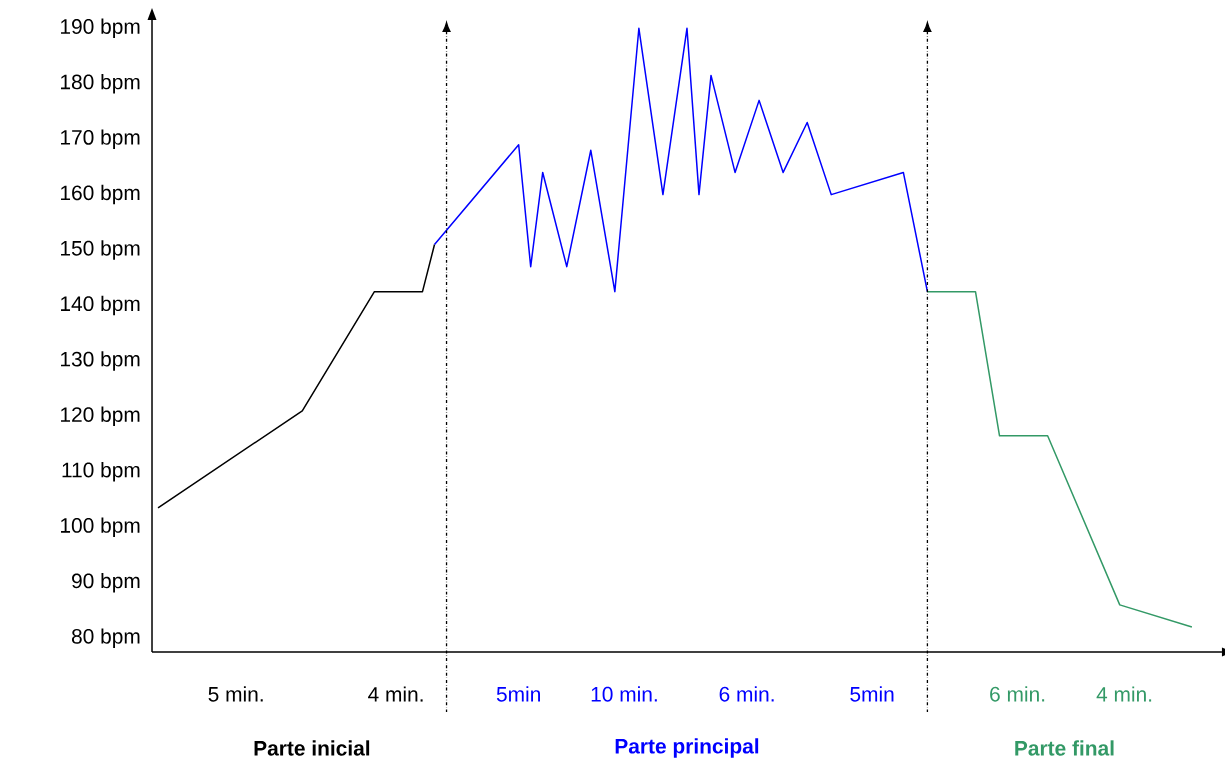  What do you see at coordinates (105, 638) in the screenshot?
I see `y-tick-label: 80 bpm` at bounding box center [105, 638].